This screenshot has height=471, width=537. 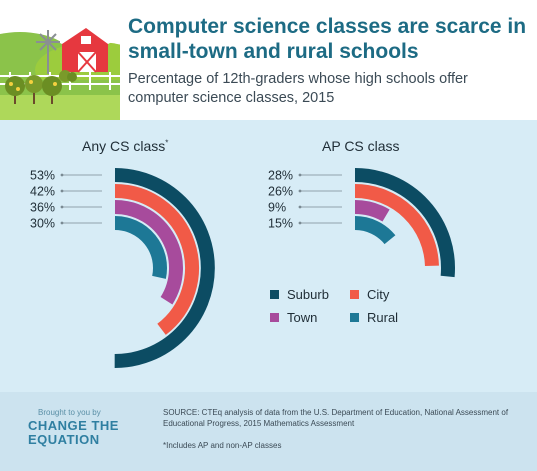 What do you see at coordinates (300, 191) in the screenshot?
I see `leader-dot-ap-cs-city` at bounding box center [300, 191].